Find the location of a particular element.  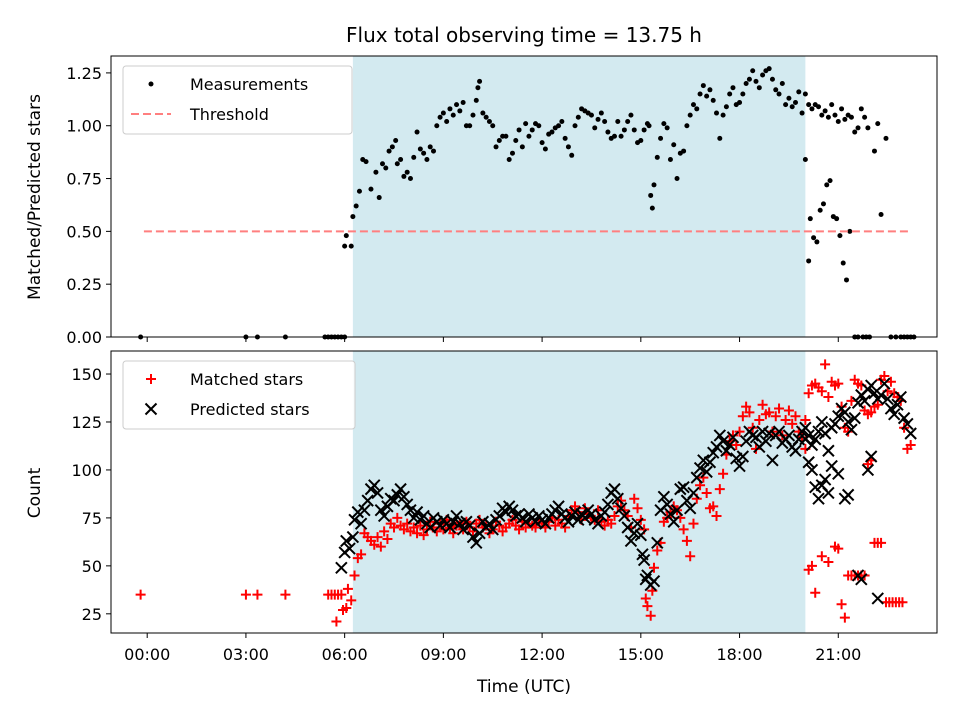

top-y-tick-label: 0.00 is located at coordinates (84, 337).